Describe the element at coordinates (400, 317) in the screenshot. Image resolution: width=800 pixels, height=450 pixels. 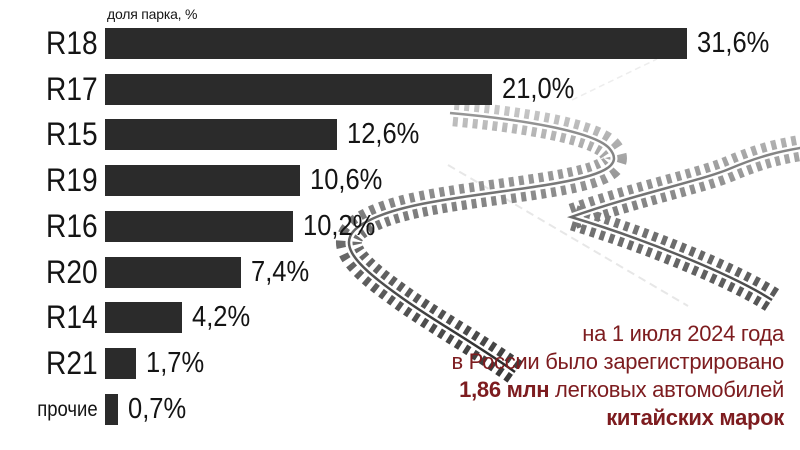
I see `chart-row-R14: R14 4,2%` at that location.